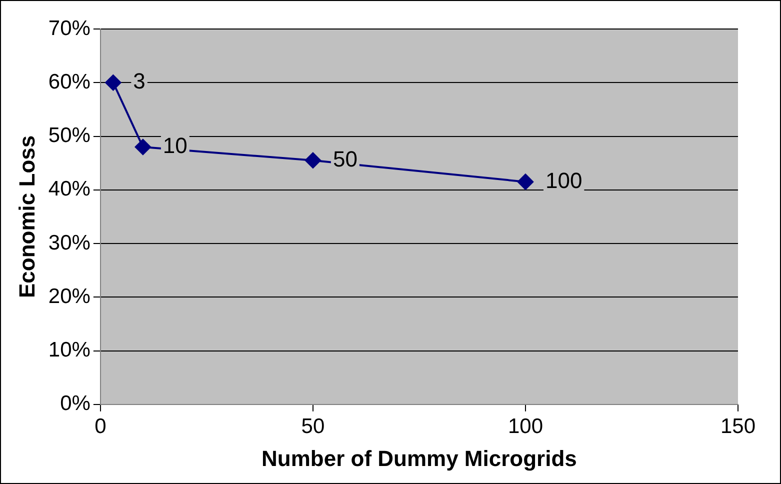 The image size is (781, 484). Describe the element at coordinates (69, 242) in the screenshot. I see `y-tick-label: 30%` at that location.